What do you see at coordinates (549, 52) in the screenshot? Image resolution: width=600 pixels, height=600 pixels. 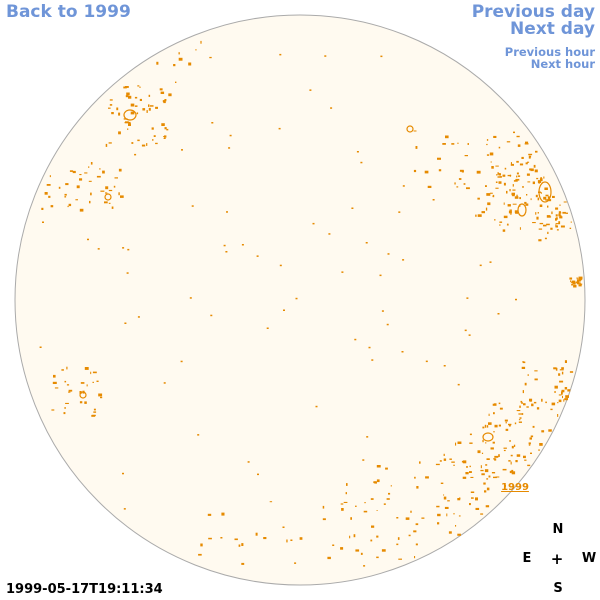 I see `previous-hour-link: Previous hour` at bounding box center [549, 52].